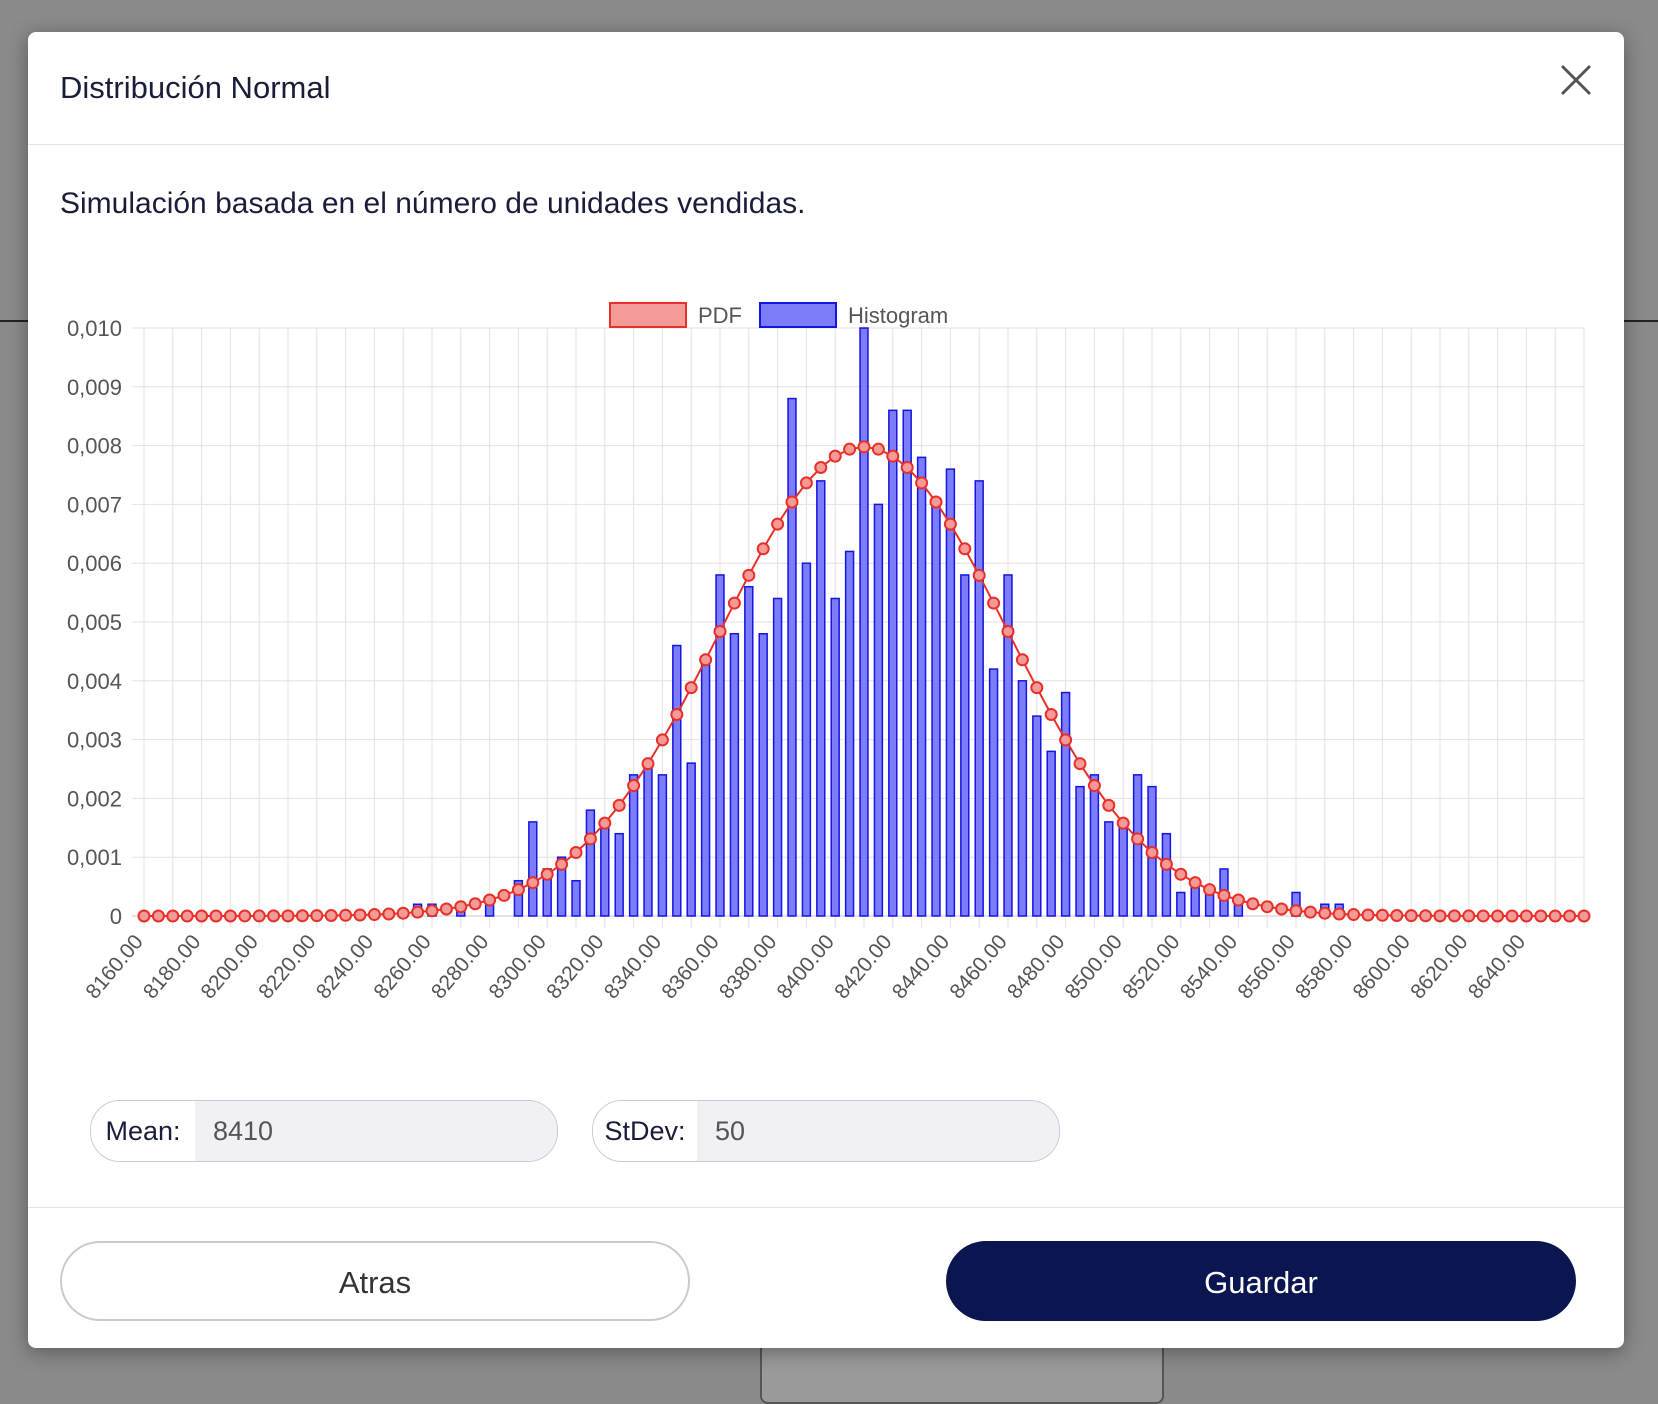  I want to click on x-tick-label: 8340.00, so click(633, 966).